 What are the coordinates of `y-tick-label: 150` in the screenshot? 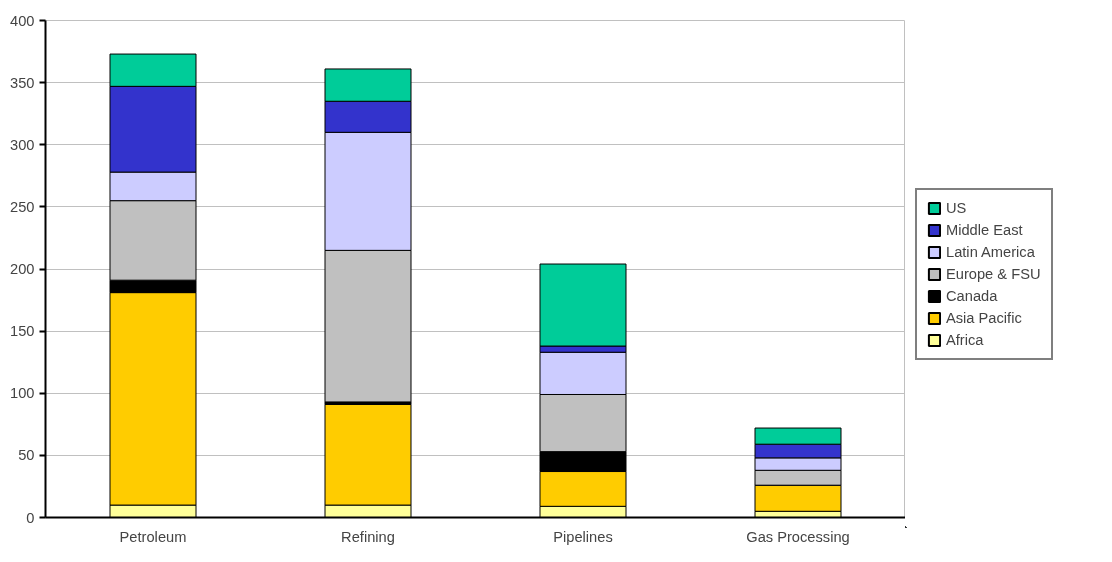 It's located at (22, 331).